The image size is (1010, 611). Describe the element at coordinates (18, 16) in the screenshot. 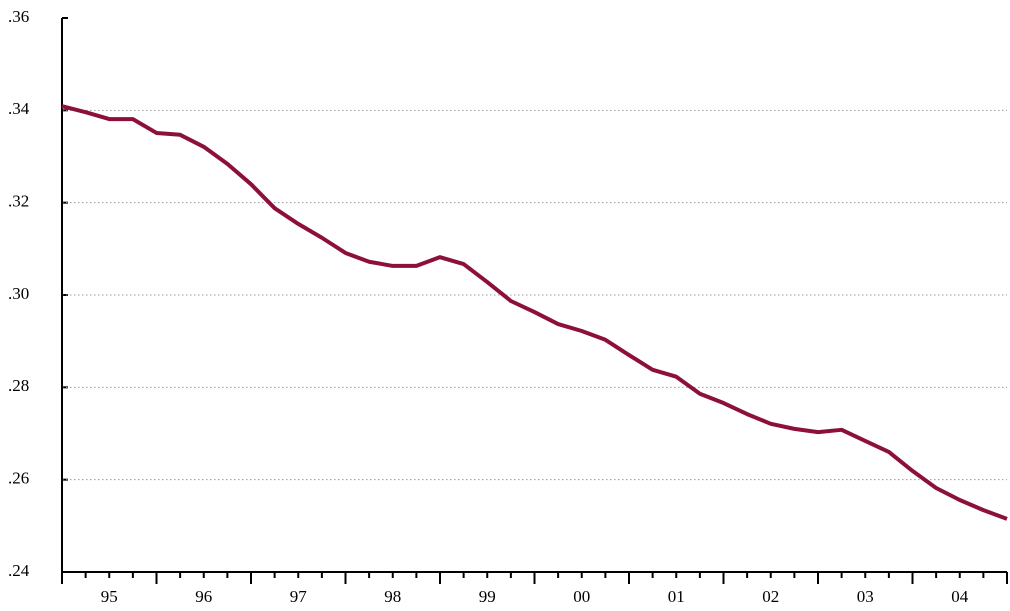

I see `y-tick-label: .36` at that location.